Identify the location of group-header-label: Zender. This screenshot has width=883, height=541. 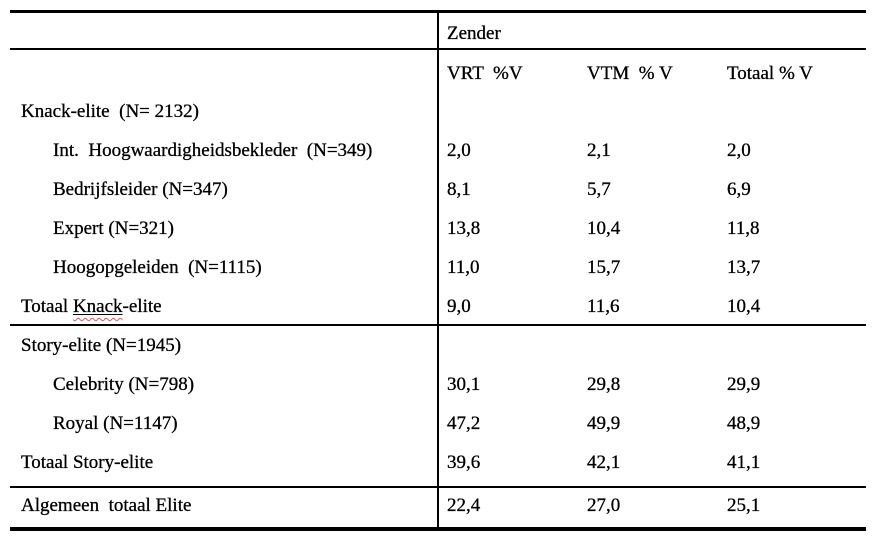
(474, 33).